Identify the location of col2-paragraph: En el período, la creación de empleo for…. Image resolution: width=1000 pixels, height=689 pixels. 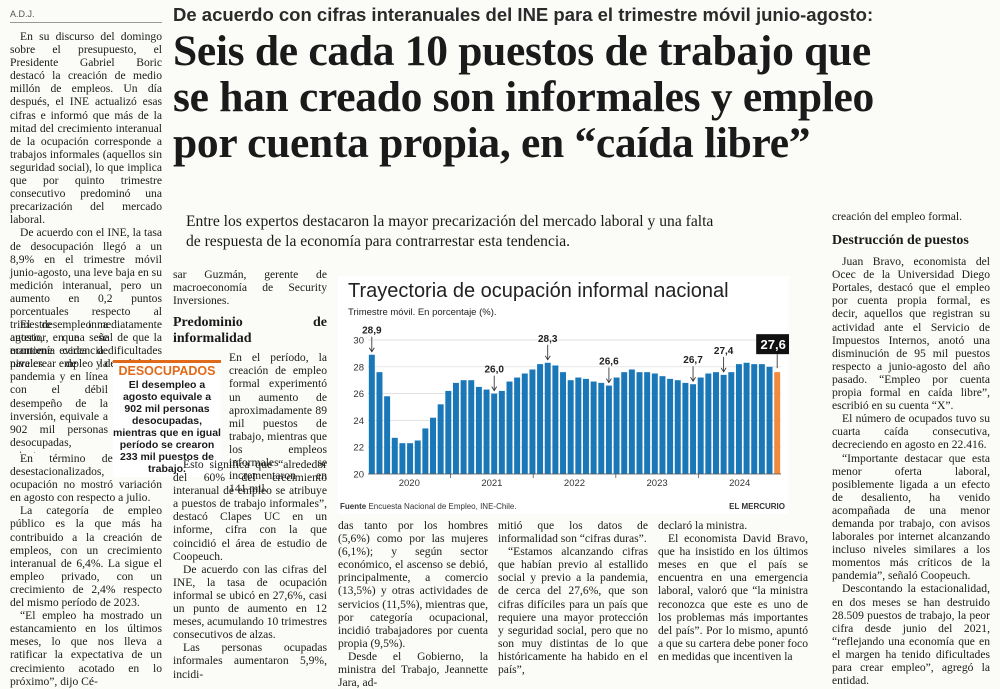
(278, 423).